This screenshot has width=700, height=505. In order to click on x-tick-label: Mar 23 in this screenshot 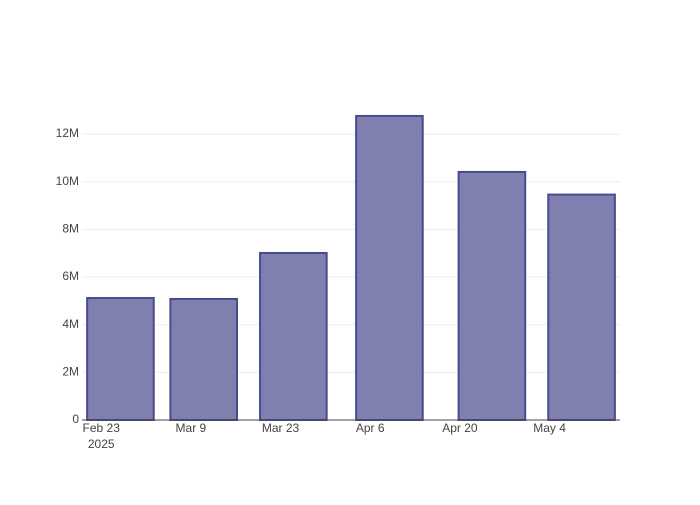, I will do `click(281, 428)`.